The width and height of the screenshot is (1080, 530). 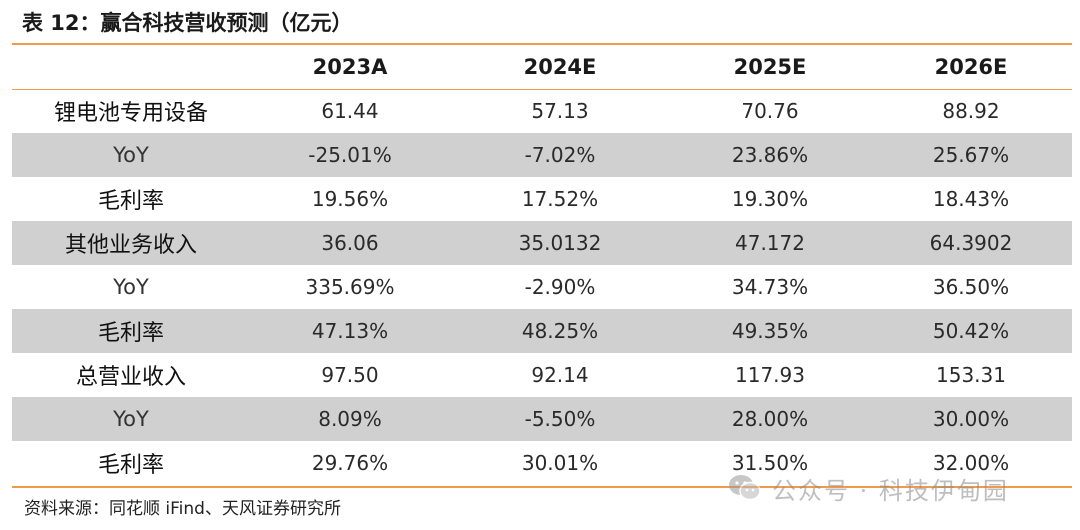 I want to click on table-cell: 34.73%, so click(x=770, y=287).